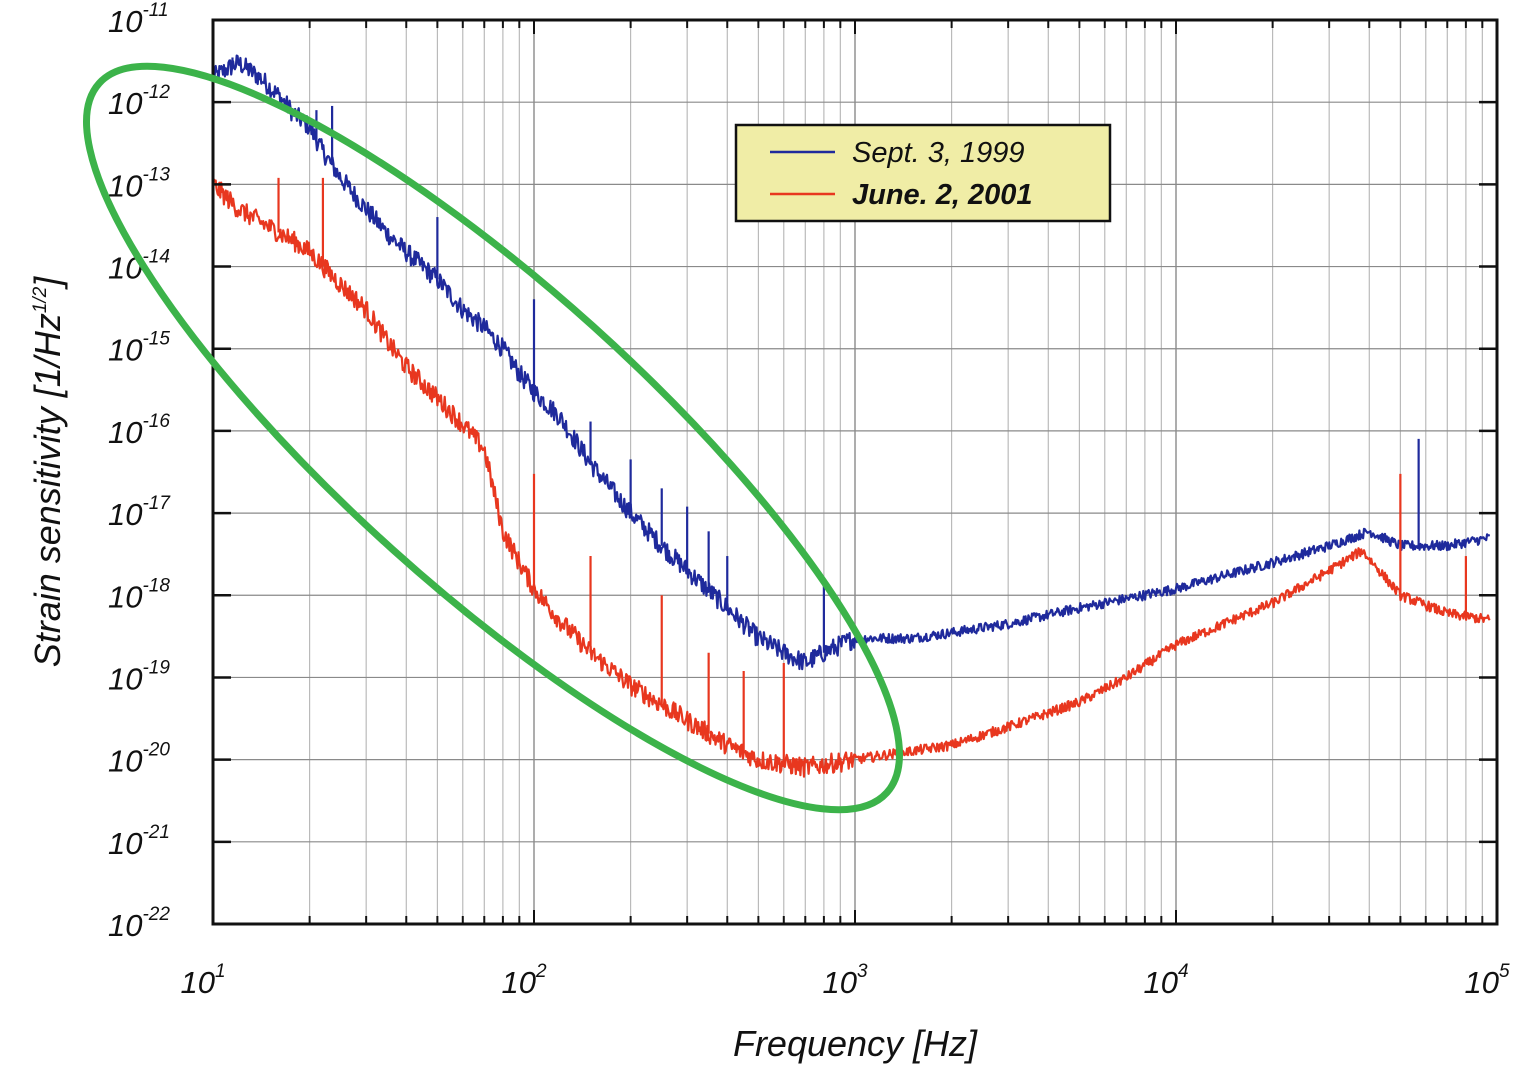 The width and height of the screenshot is (1528, 1066). Describe the element at coordinates (47, 490) in the screenshot. I see `y-axis-title-main: Strain sensitivity [1/Hz` at that location.